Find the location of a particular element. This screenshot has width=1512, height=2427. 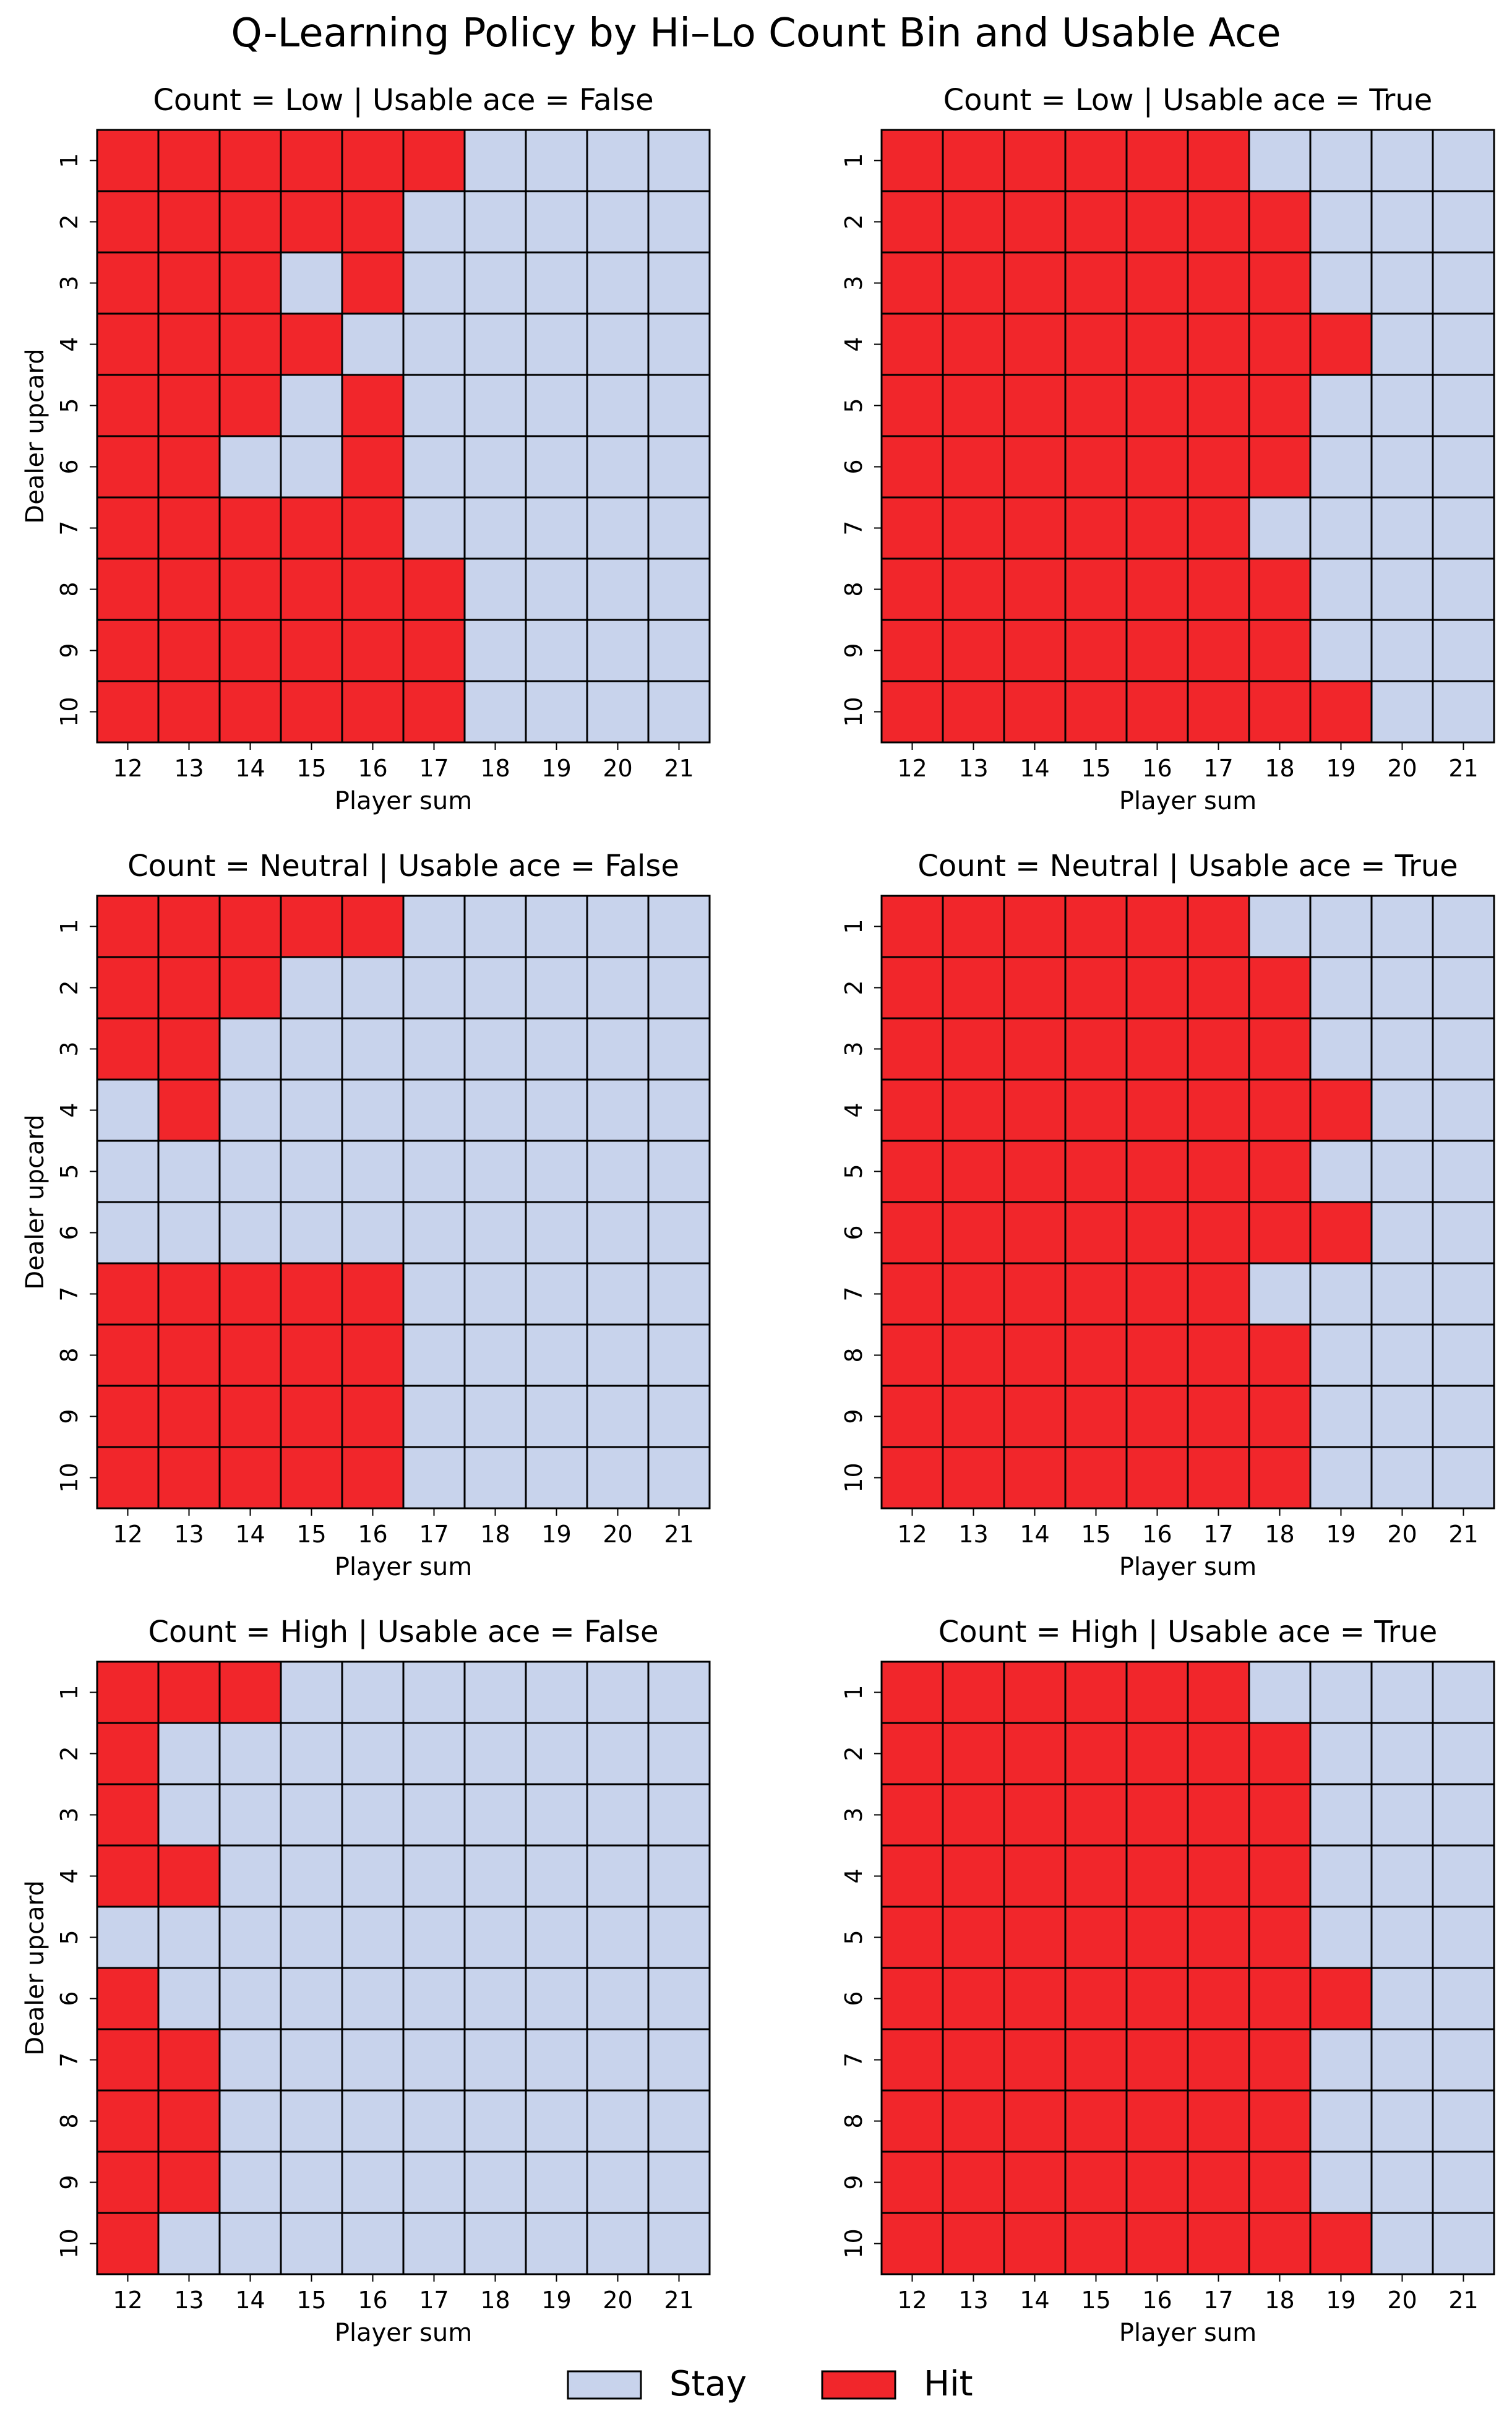

legend-label-hit: Hit is located at coordinates (949, 2384).